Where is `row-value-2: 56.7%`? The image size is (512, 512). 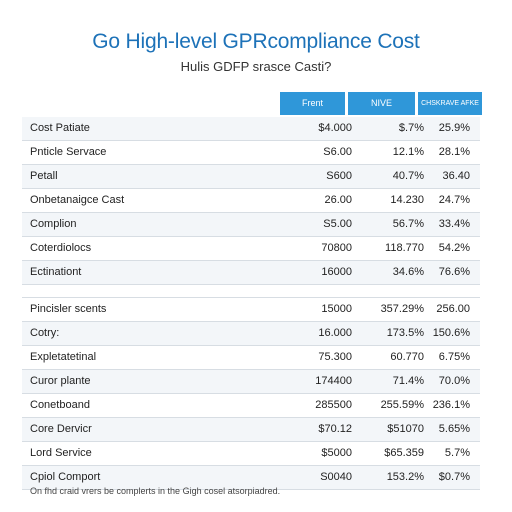 row-value-2: 56.7% is located at coordinates (408, 224).